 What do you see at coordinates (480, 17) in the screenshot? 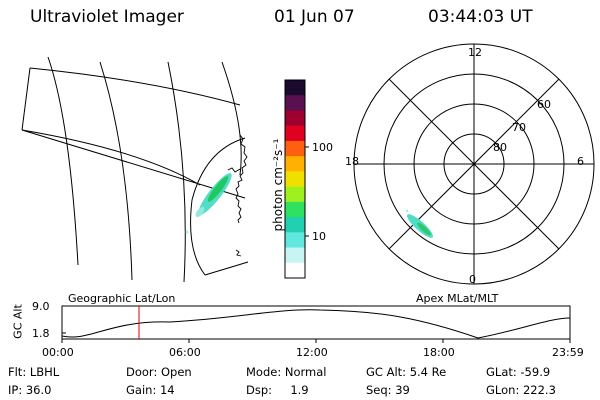
I see `time: 03:44:03 UT` at bounding box center [480, 17].